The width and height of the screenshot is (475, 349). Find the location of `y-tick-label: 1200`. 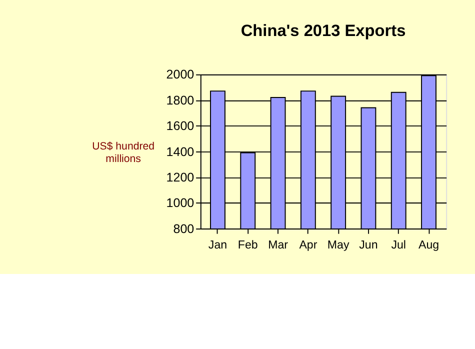

y-tick-label: 1200 is located at coordinates (180, 177).